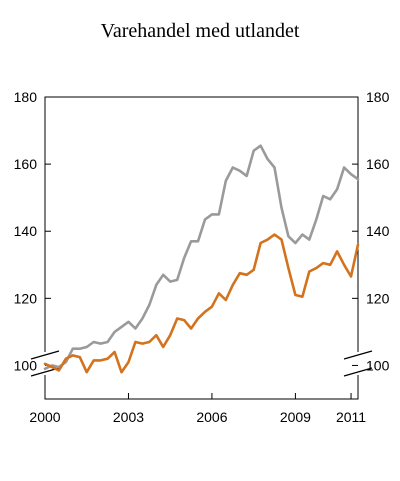 The image size is (400, 481). I want to click on y-tick-label-left: 120, so click(26, 298).